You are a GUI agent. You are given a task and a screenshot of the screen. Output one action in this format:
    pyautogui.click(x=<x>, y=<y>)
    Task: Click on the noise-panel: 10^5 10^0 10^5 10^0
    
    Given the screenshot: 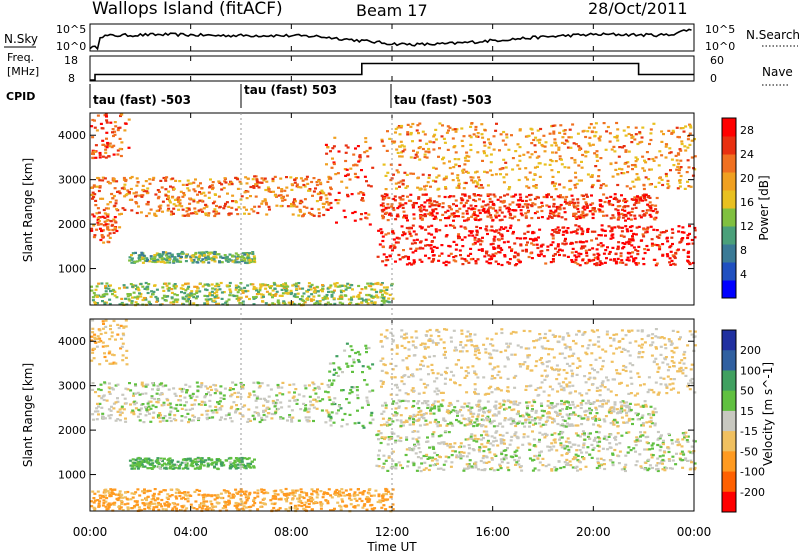 What is the action you would take?
    pyautogui.click(x=395, y=38)
    